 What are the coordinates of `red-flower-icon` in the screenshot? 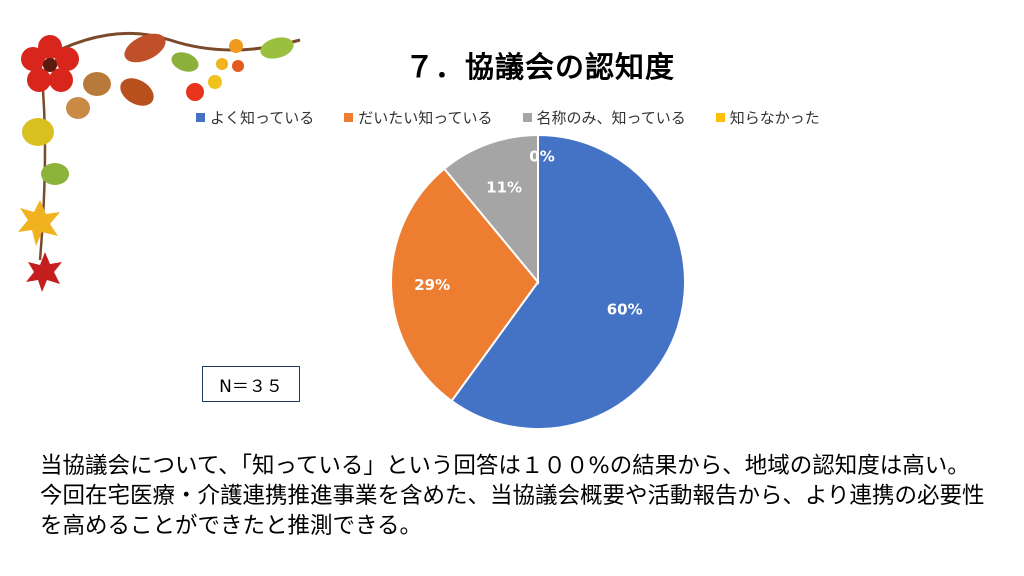 It's located at (50, 63).